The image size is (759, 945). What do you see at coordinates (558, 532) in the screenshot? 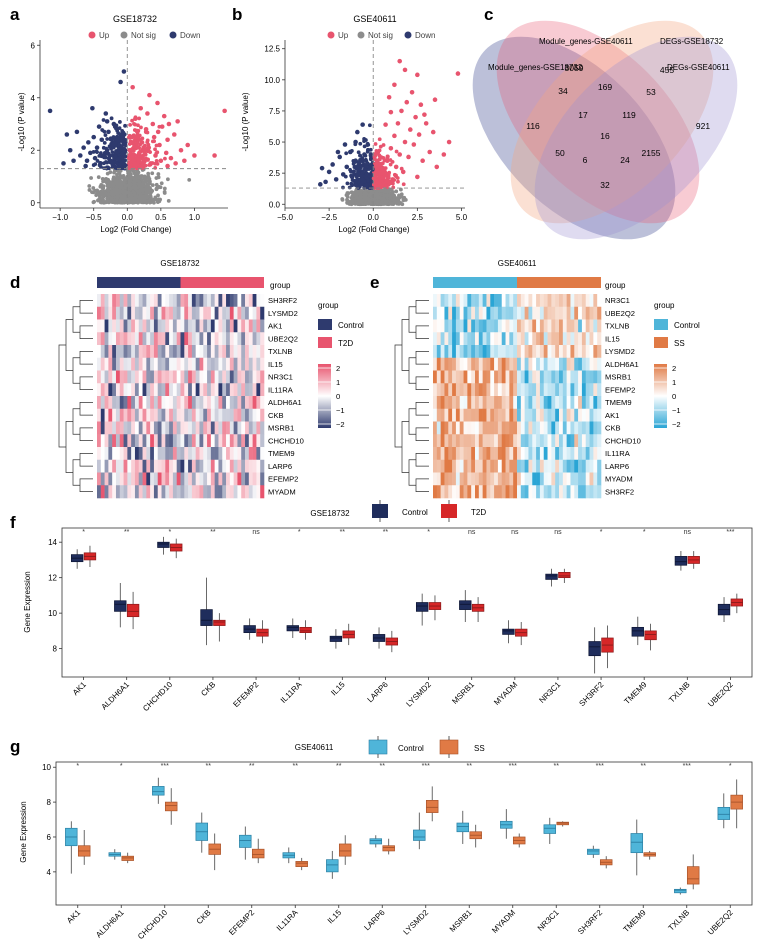
I see `significance-label: ns` at bounding box center [558, 532].